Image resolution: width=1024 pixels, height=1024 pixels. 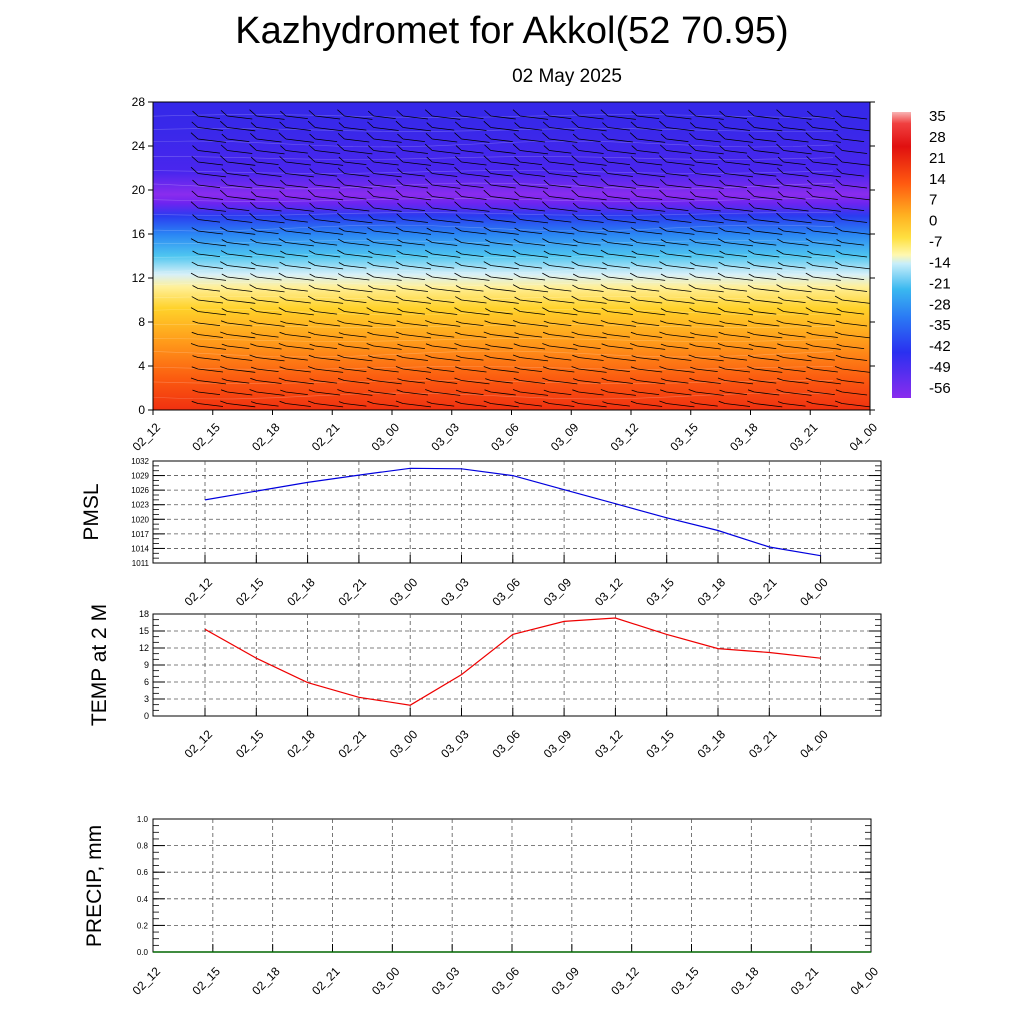 I want to click on y-axis-title: TEMP at 2 M, so click(x=99, y=665).